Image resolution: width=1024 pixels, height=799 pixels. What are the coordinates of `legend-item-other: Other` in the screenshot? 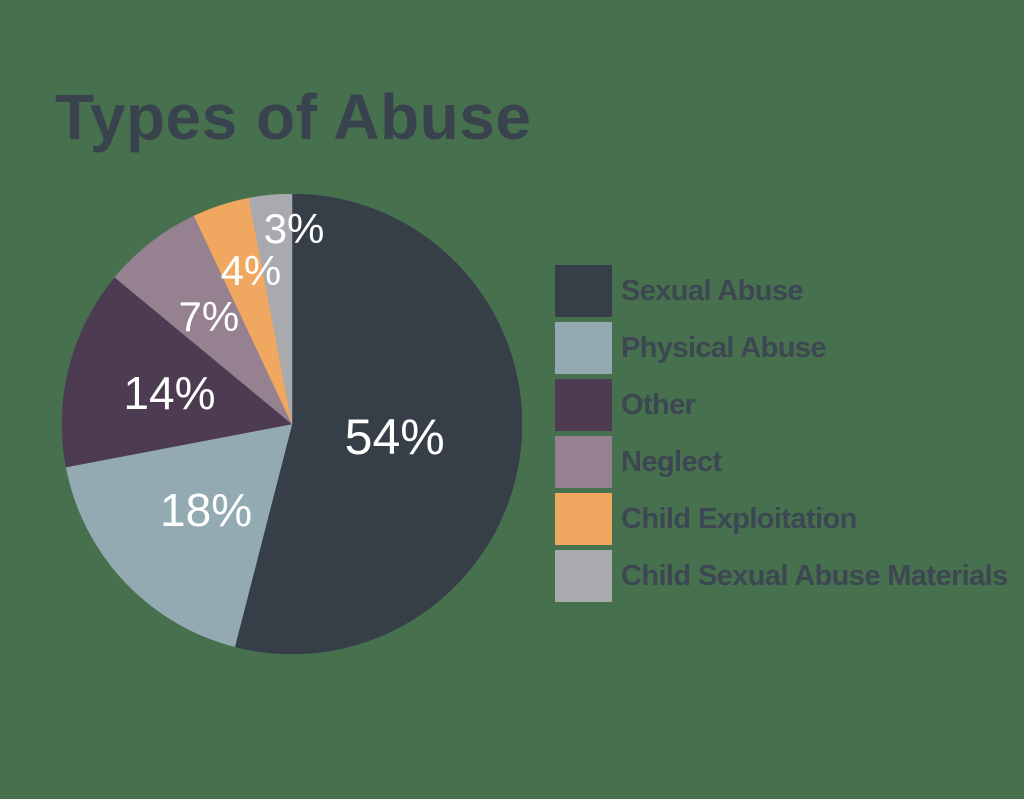 It's located at (781, 405).